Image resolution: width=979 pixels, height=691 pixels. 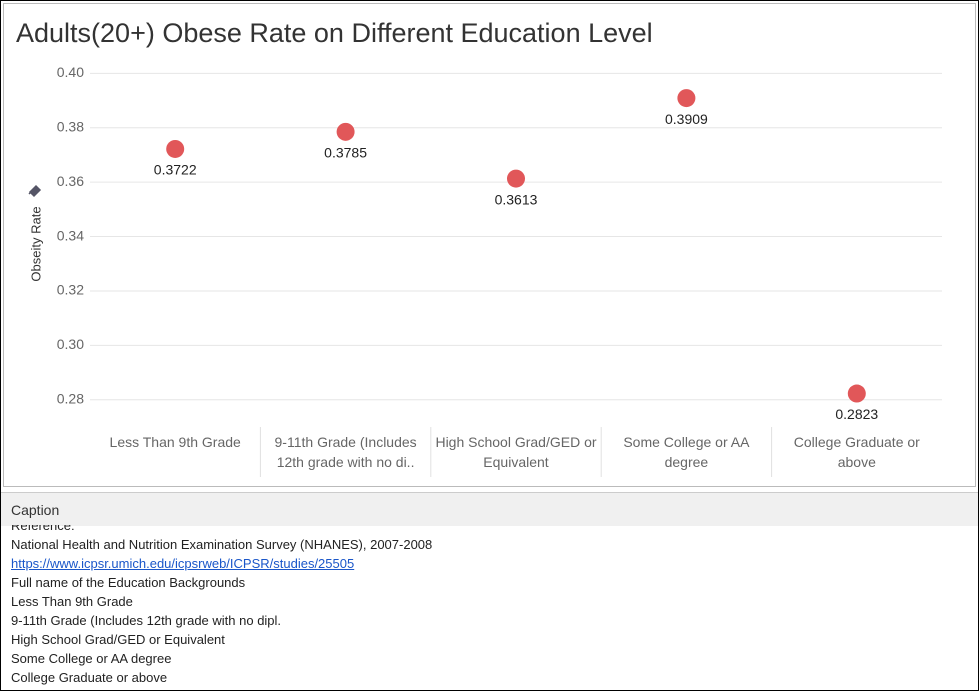 What do you see at coordinates (128, 582) in the screenshot?
I see `caption-note: Full name of the Education Backgrounds` at bounding box center [128, 582].